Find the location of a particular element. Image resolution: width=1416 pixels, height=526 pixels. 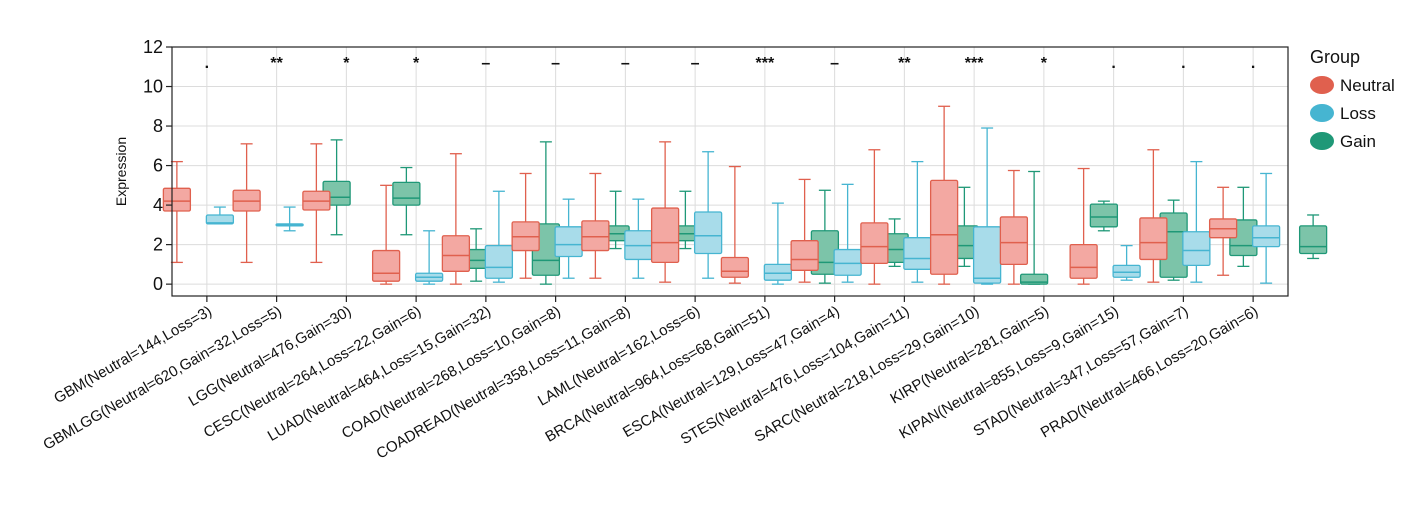

legend-swatch-gain is located at coordinates (1322, 141).